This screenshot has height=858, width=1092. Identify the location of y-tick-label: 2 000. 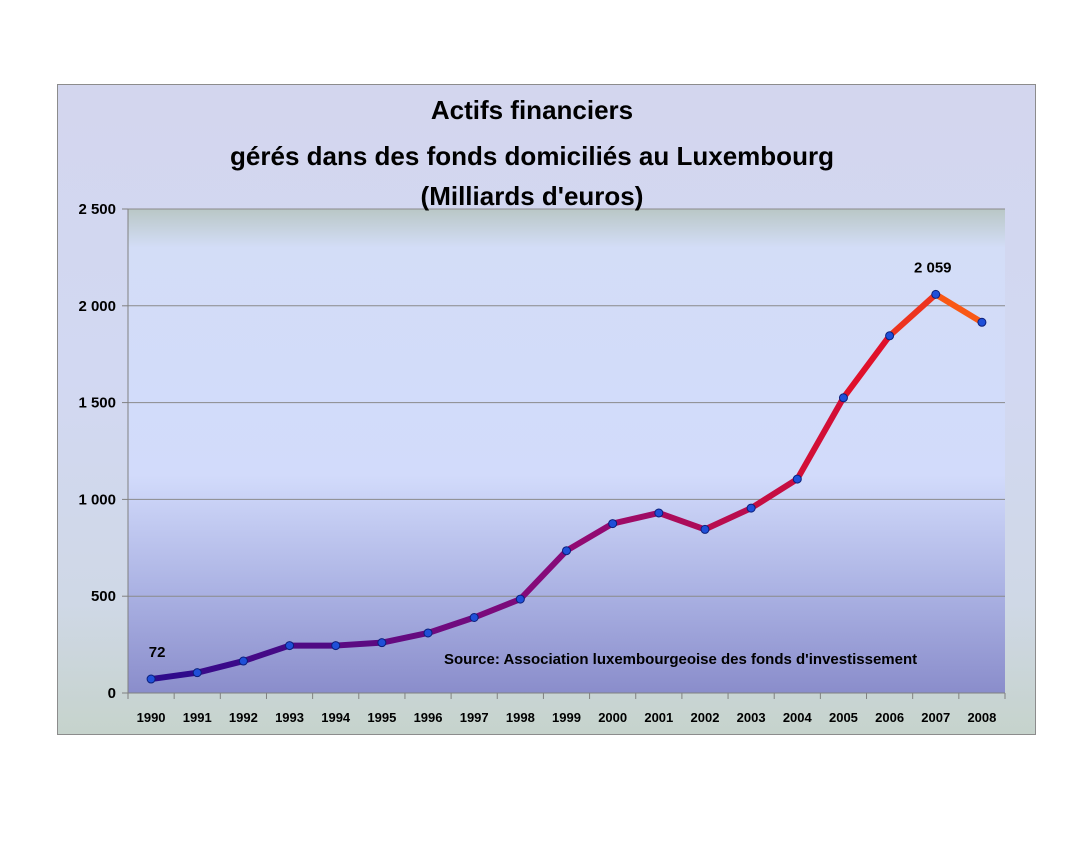
(97, 306).